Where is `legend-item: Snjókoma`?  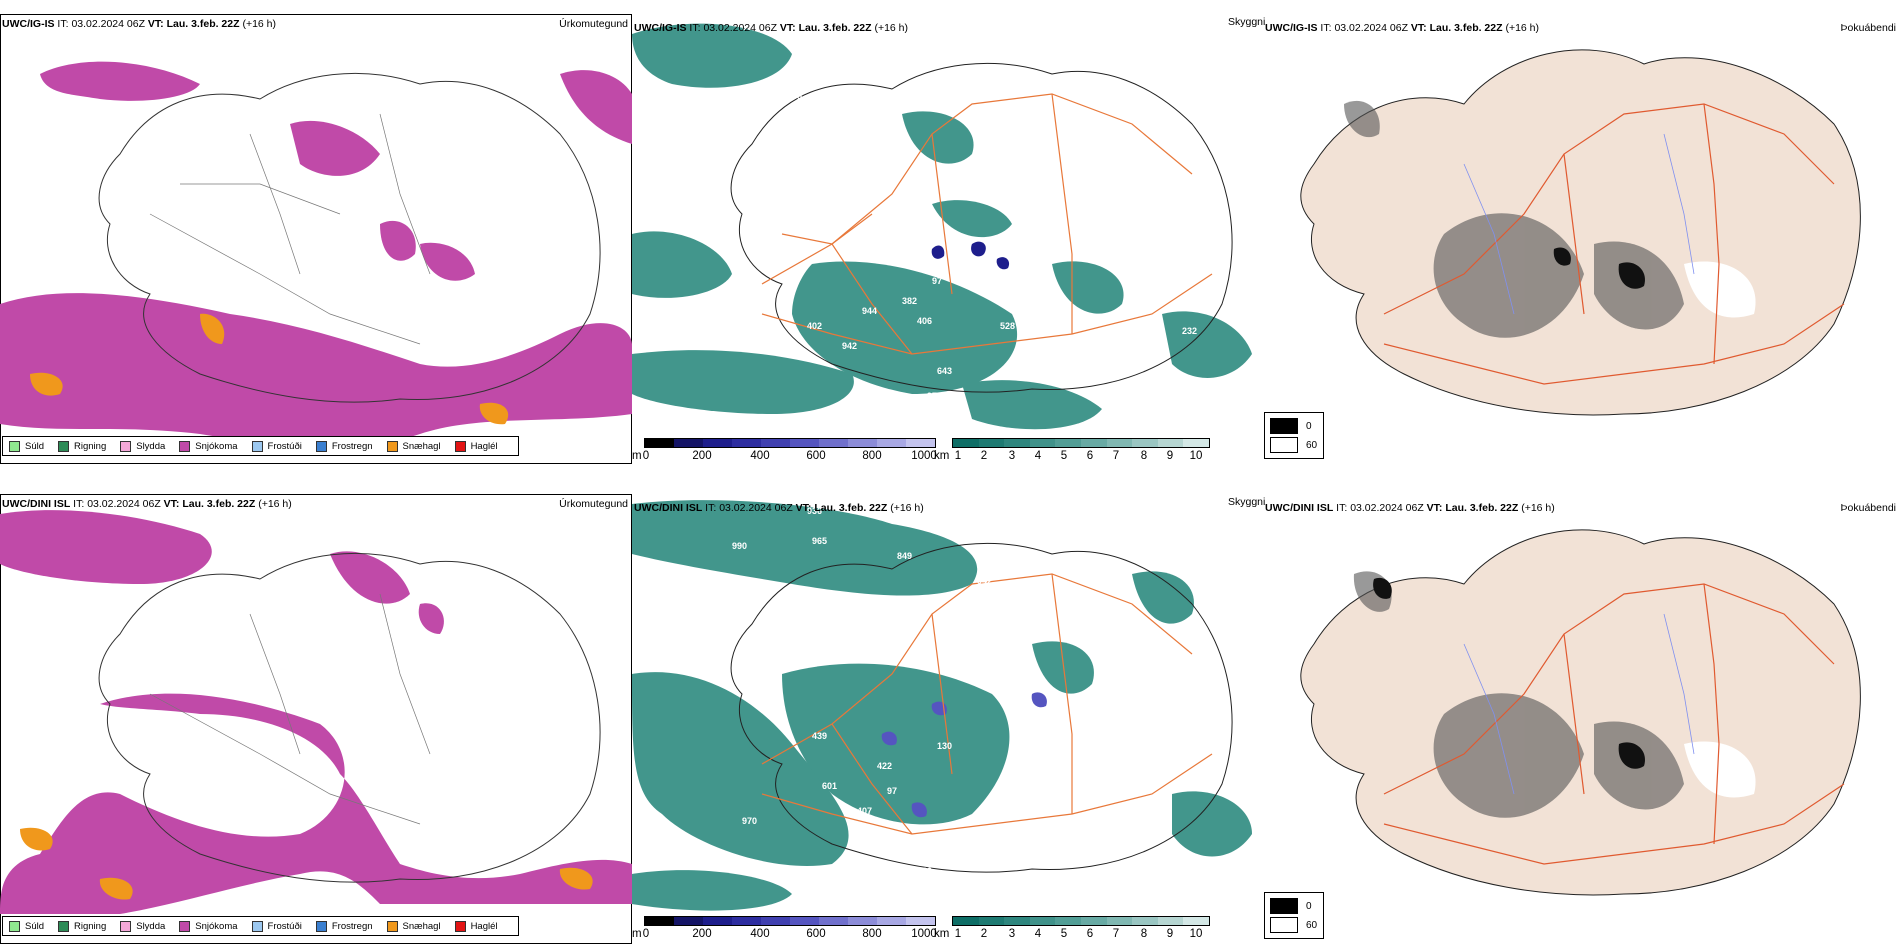 legend-item: Snjókoma is located at coordinates (208, 926).